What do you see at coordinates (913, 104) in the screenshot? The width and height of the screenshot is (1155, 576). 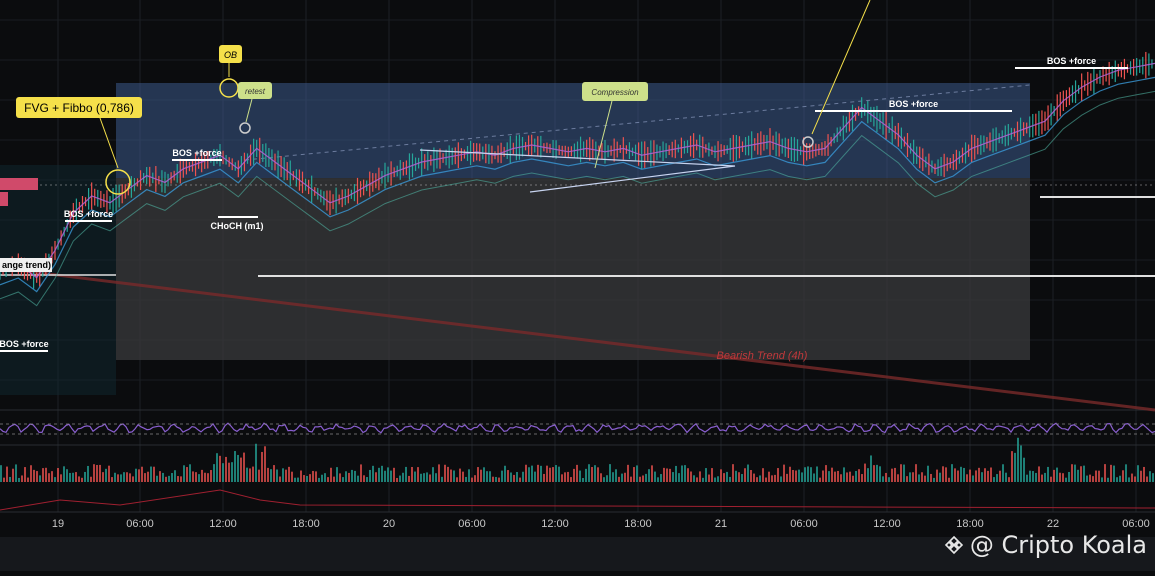 I see `bos-3-label: BOS +force` at bounding box center [913, 104].